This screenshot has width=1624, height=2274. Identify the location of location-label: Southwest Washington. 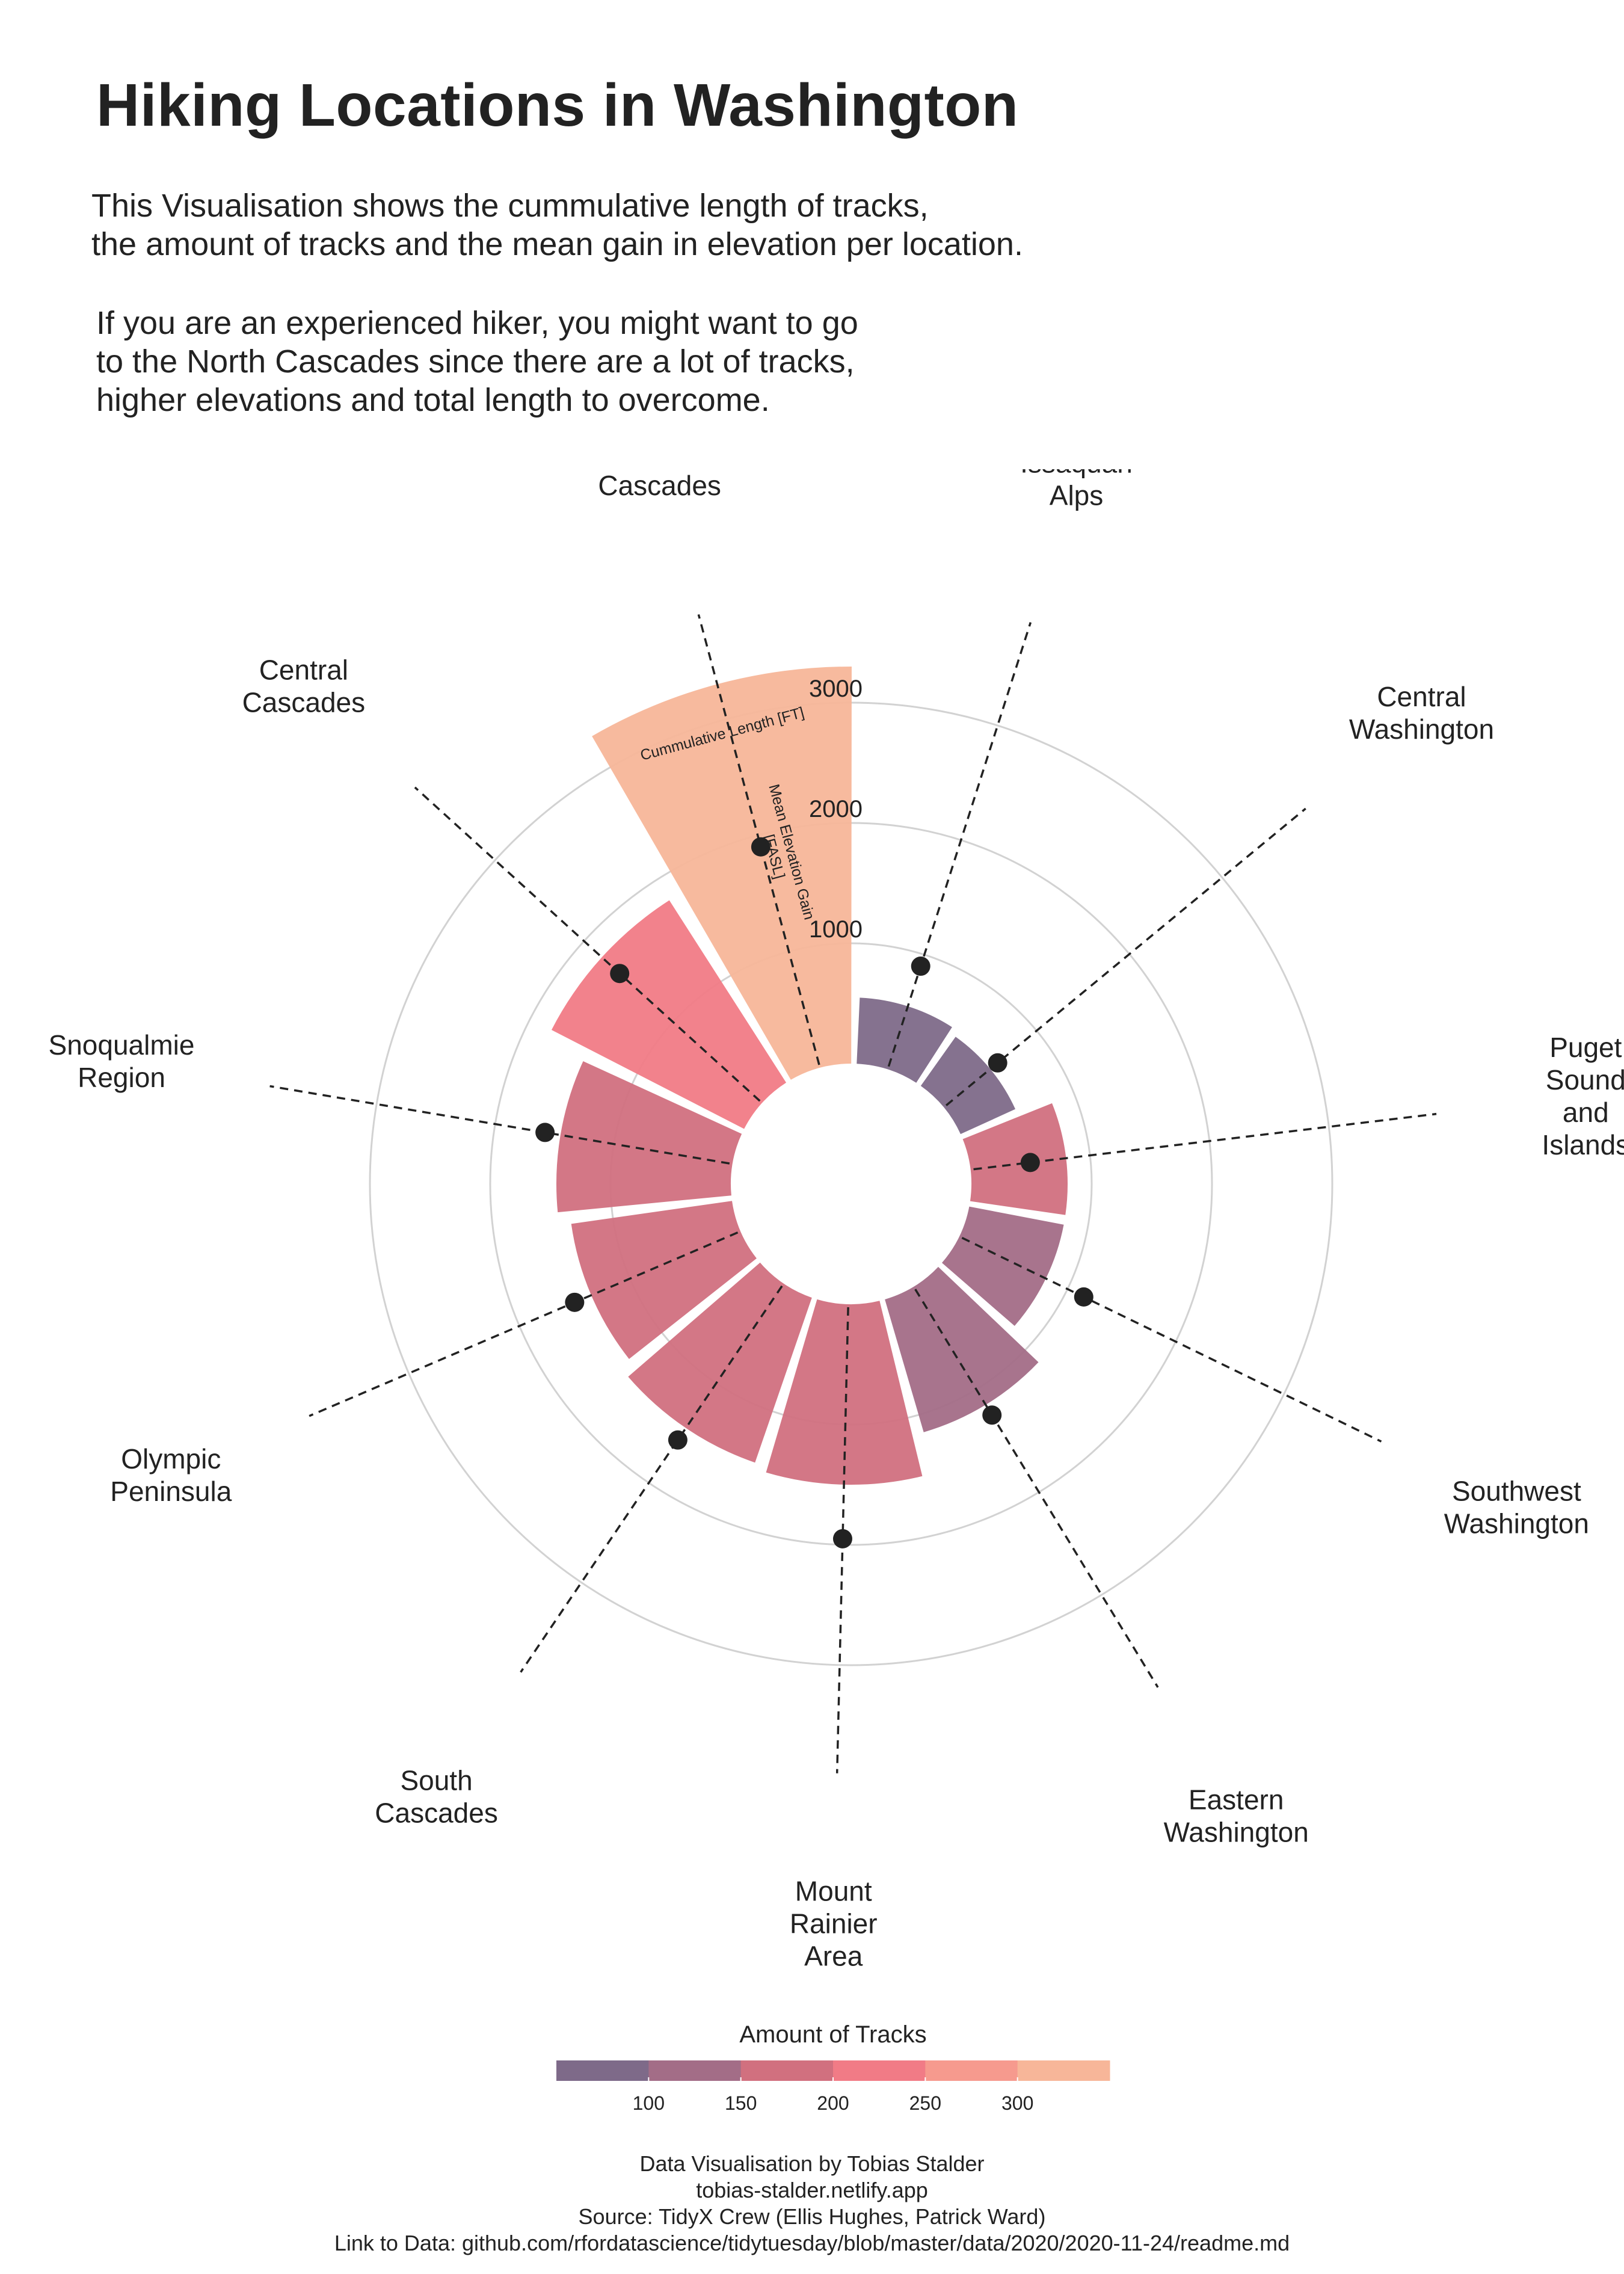
(1516, 1507).